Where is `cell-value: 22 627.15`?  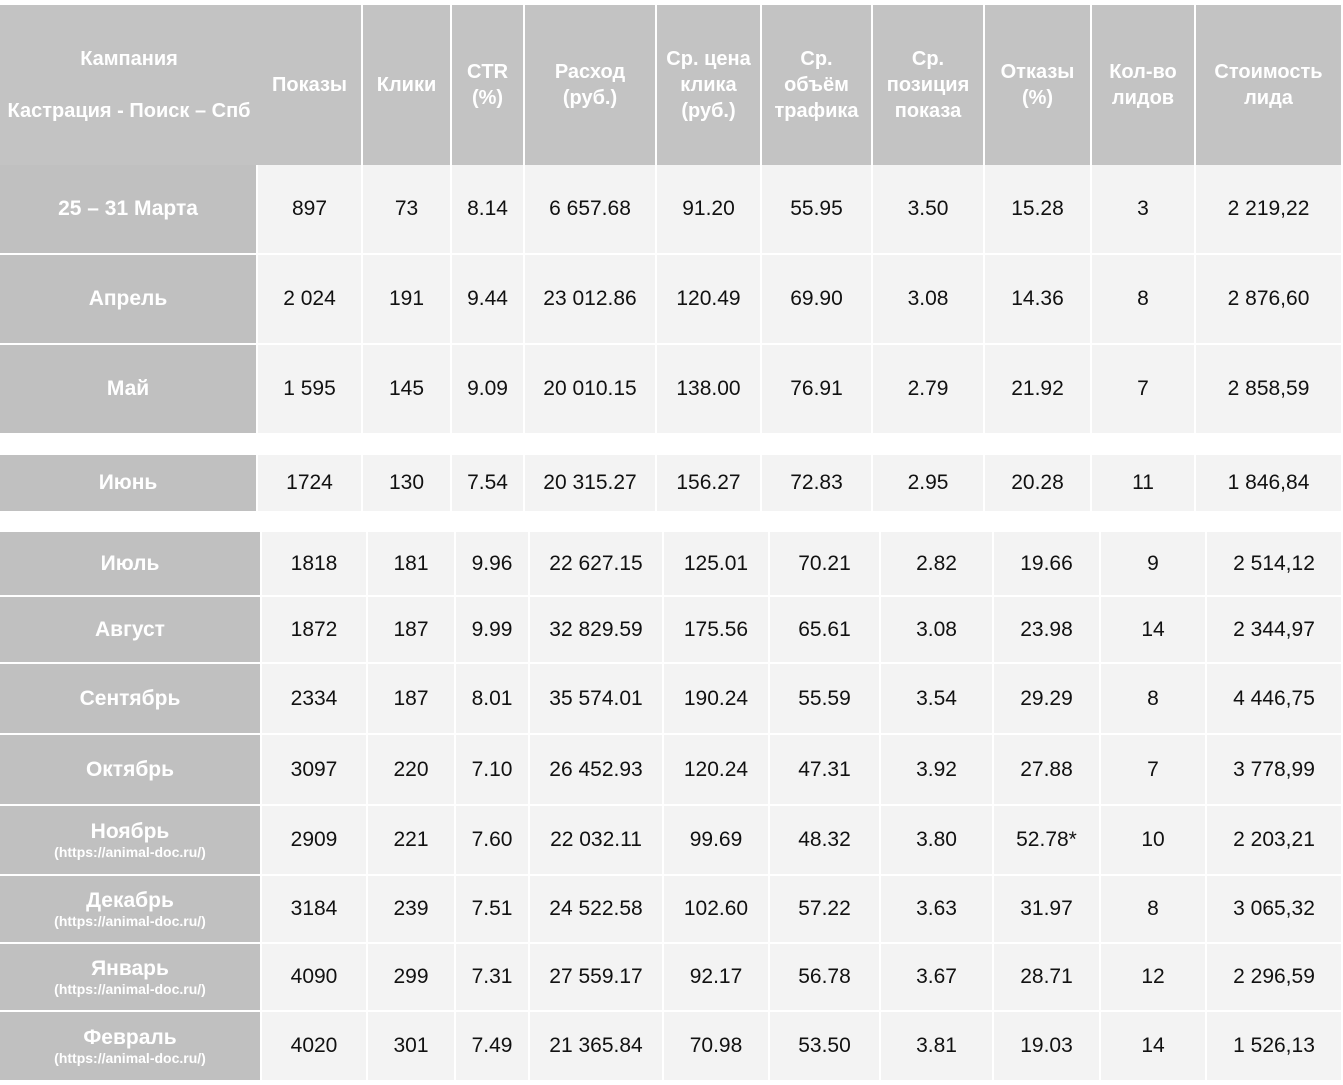
cell-value: 22 627.15 is located at coordinates (596, 563).